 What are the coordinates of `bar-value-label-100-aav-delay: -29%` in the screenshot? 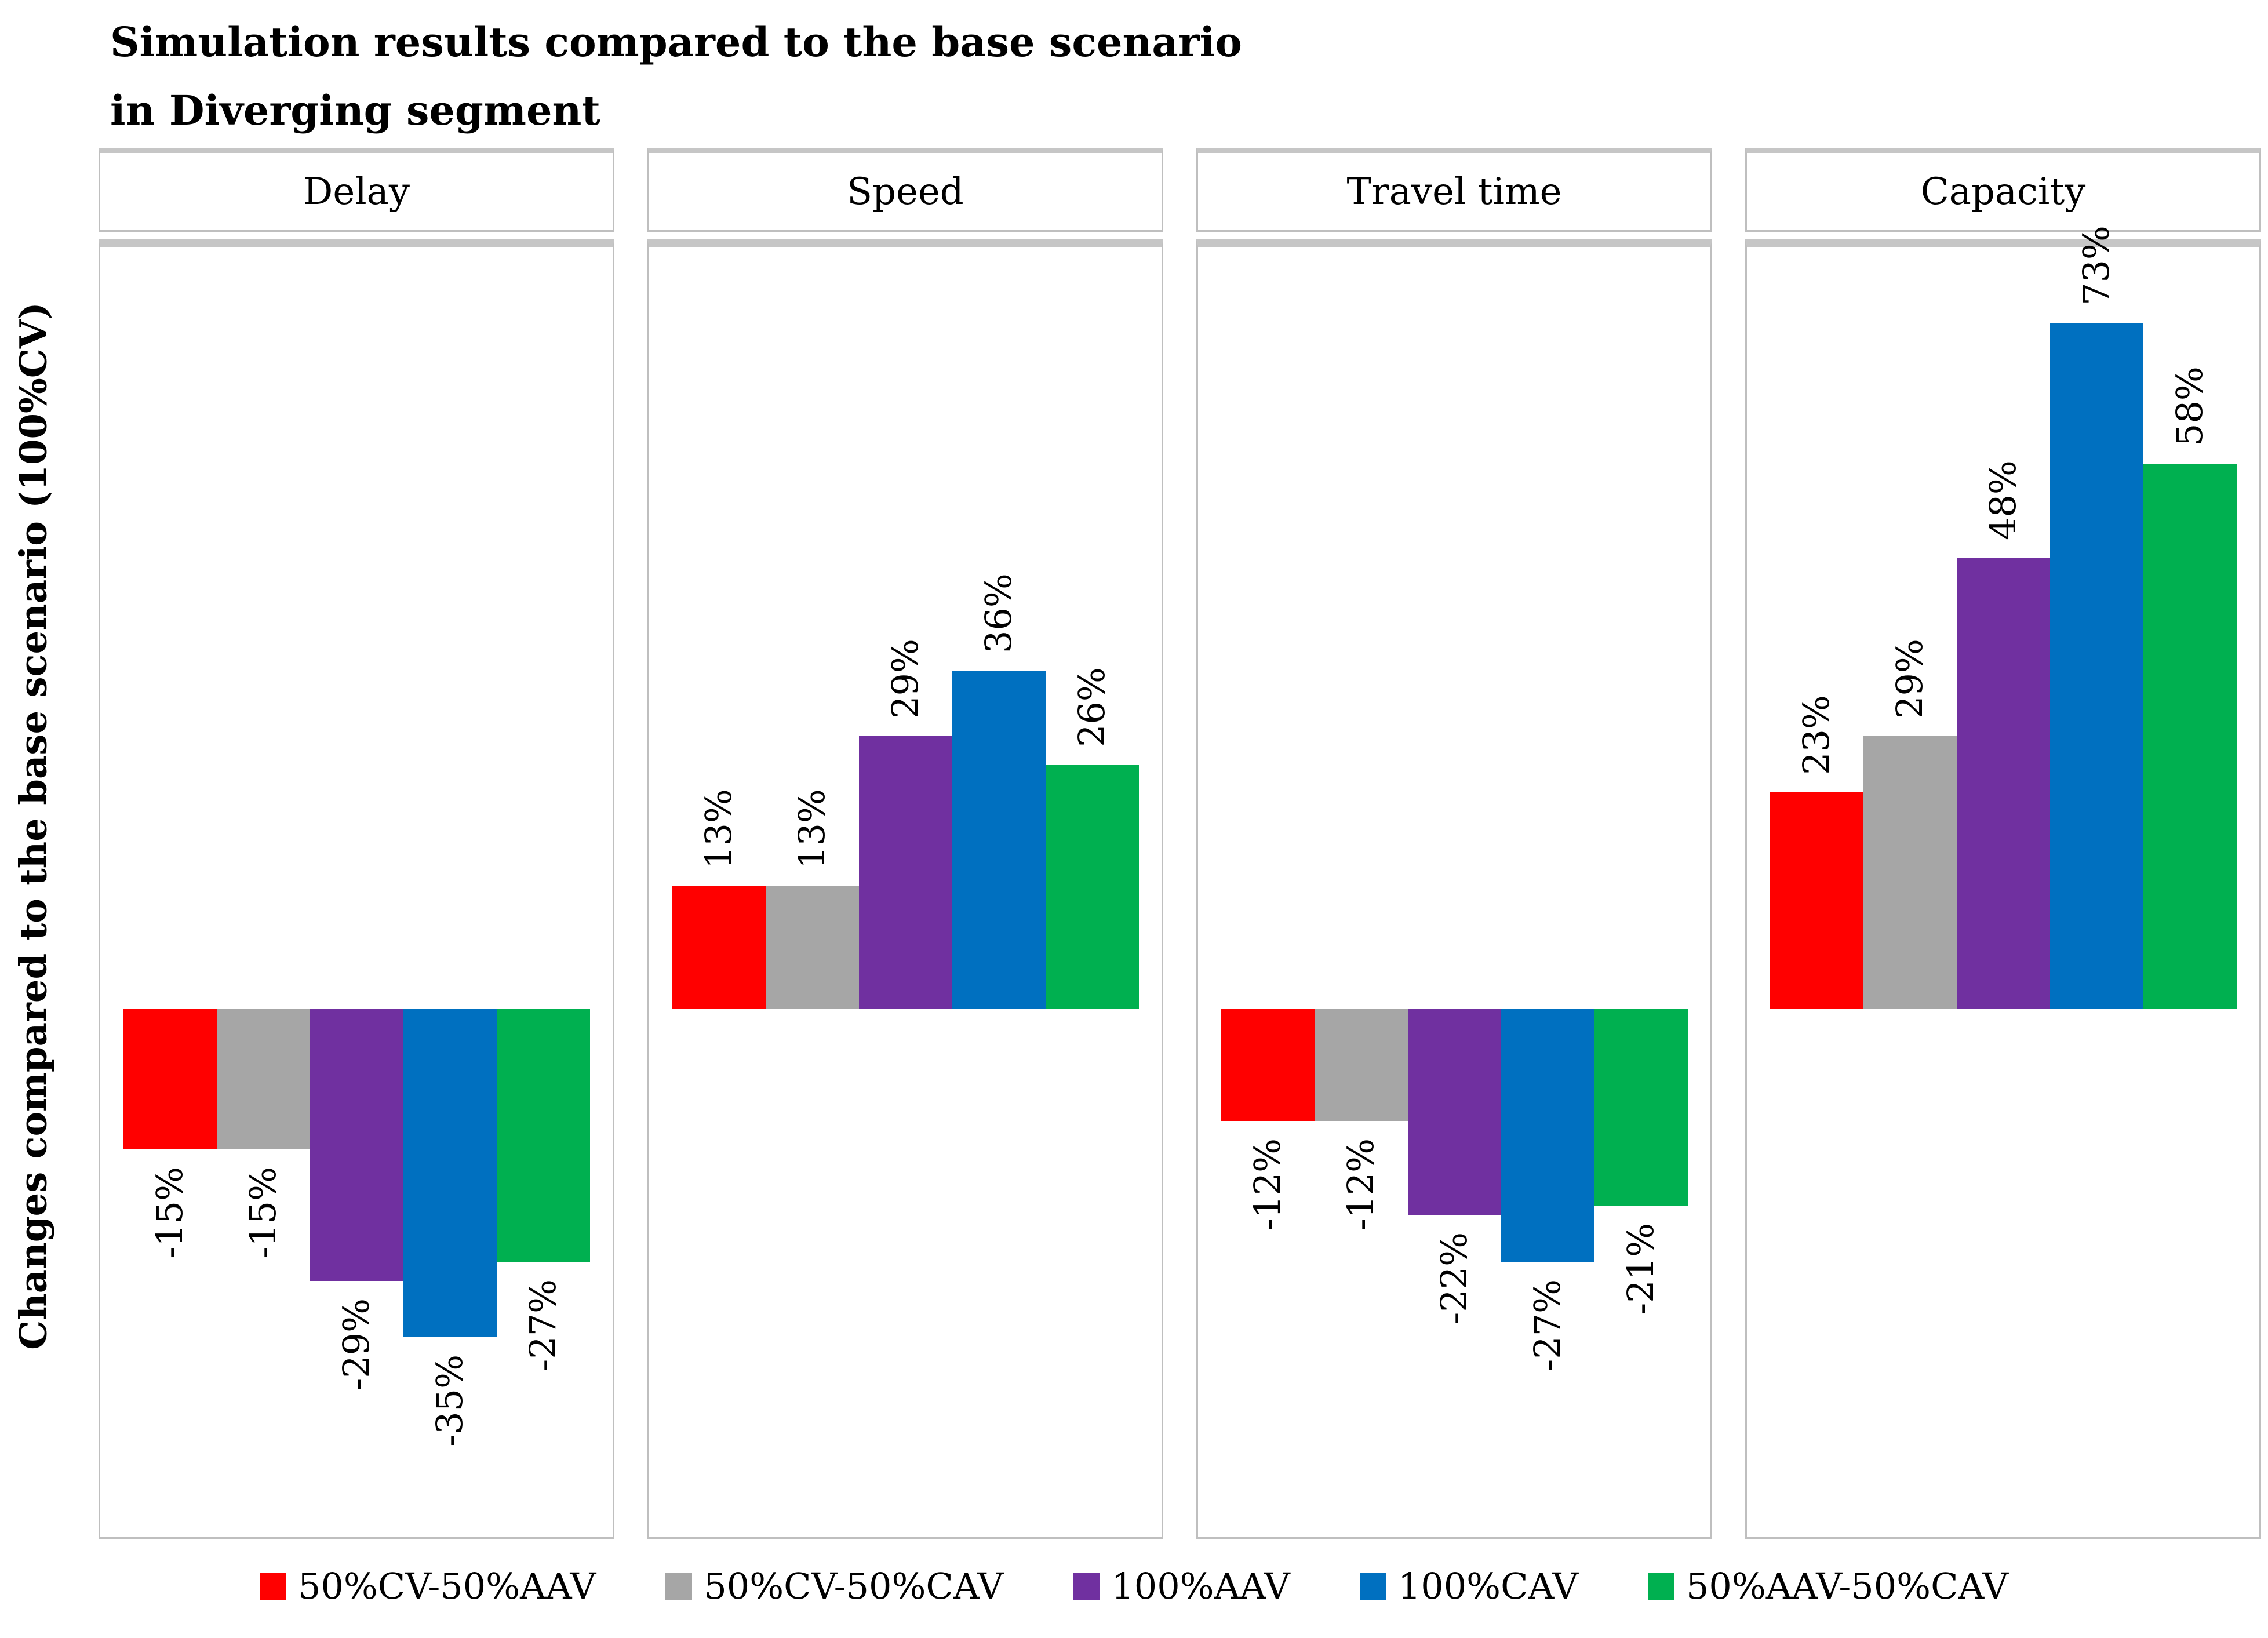 It's located at (356, 1344).